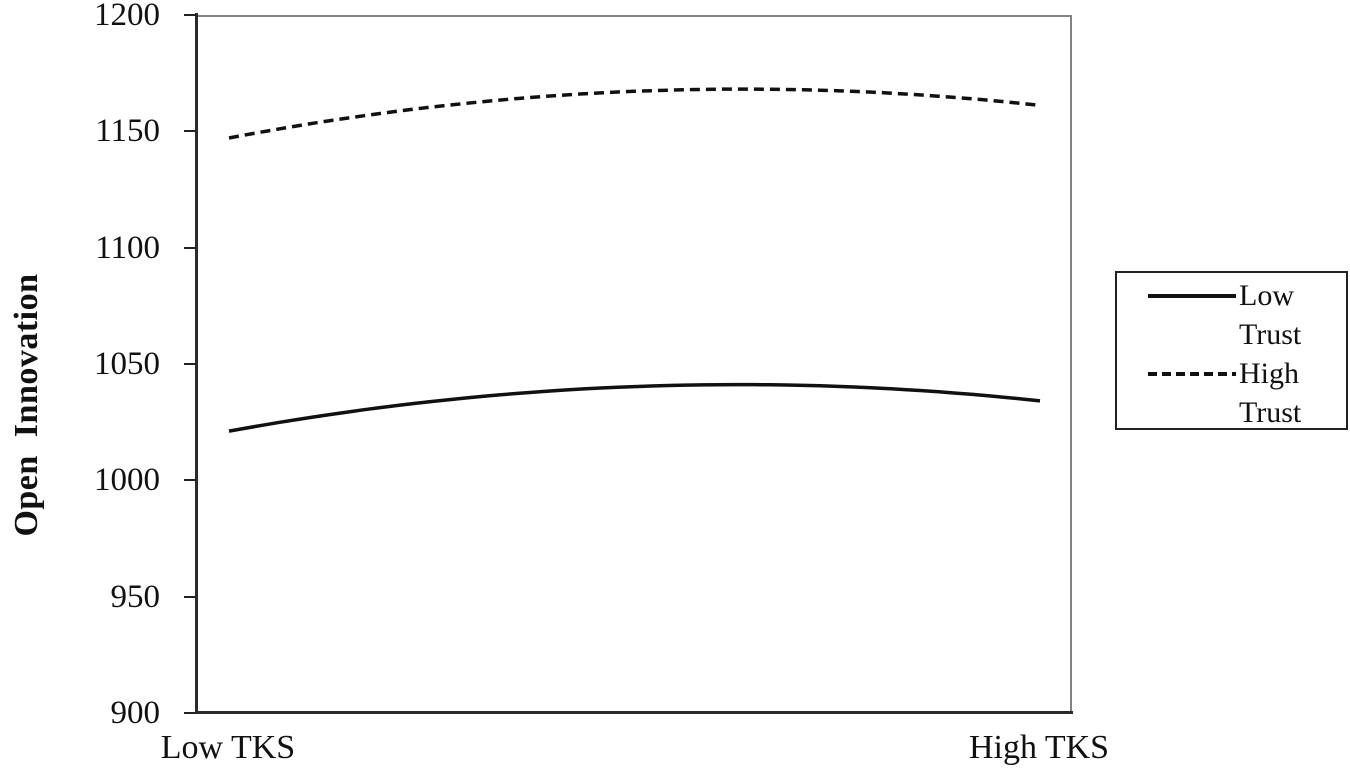  What do you see at coordinates (228, 747) in the screenshot?
I see `x-tick-label-low-tks: Low TKS` at bounding box center [228, 747].